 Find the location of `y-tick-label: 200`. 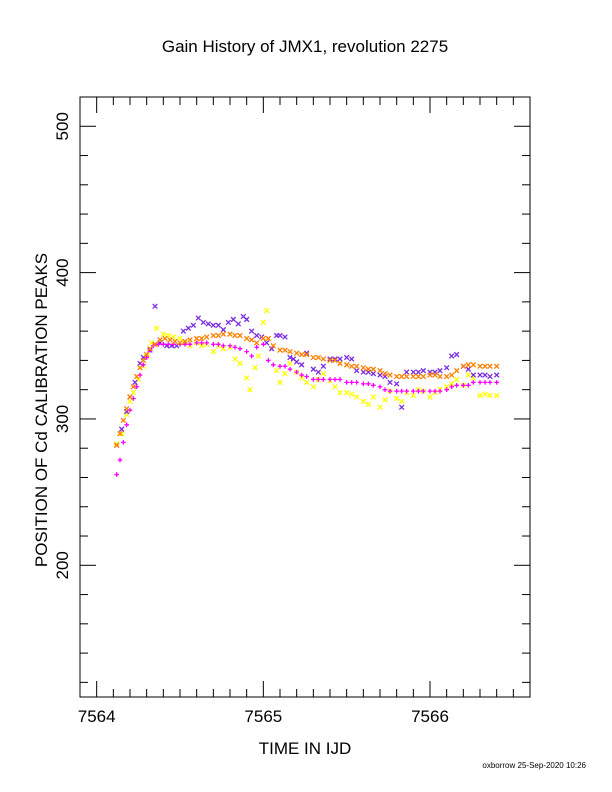

y-tick-label: 200 is located at coordinates (62, 565).